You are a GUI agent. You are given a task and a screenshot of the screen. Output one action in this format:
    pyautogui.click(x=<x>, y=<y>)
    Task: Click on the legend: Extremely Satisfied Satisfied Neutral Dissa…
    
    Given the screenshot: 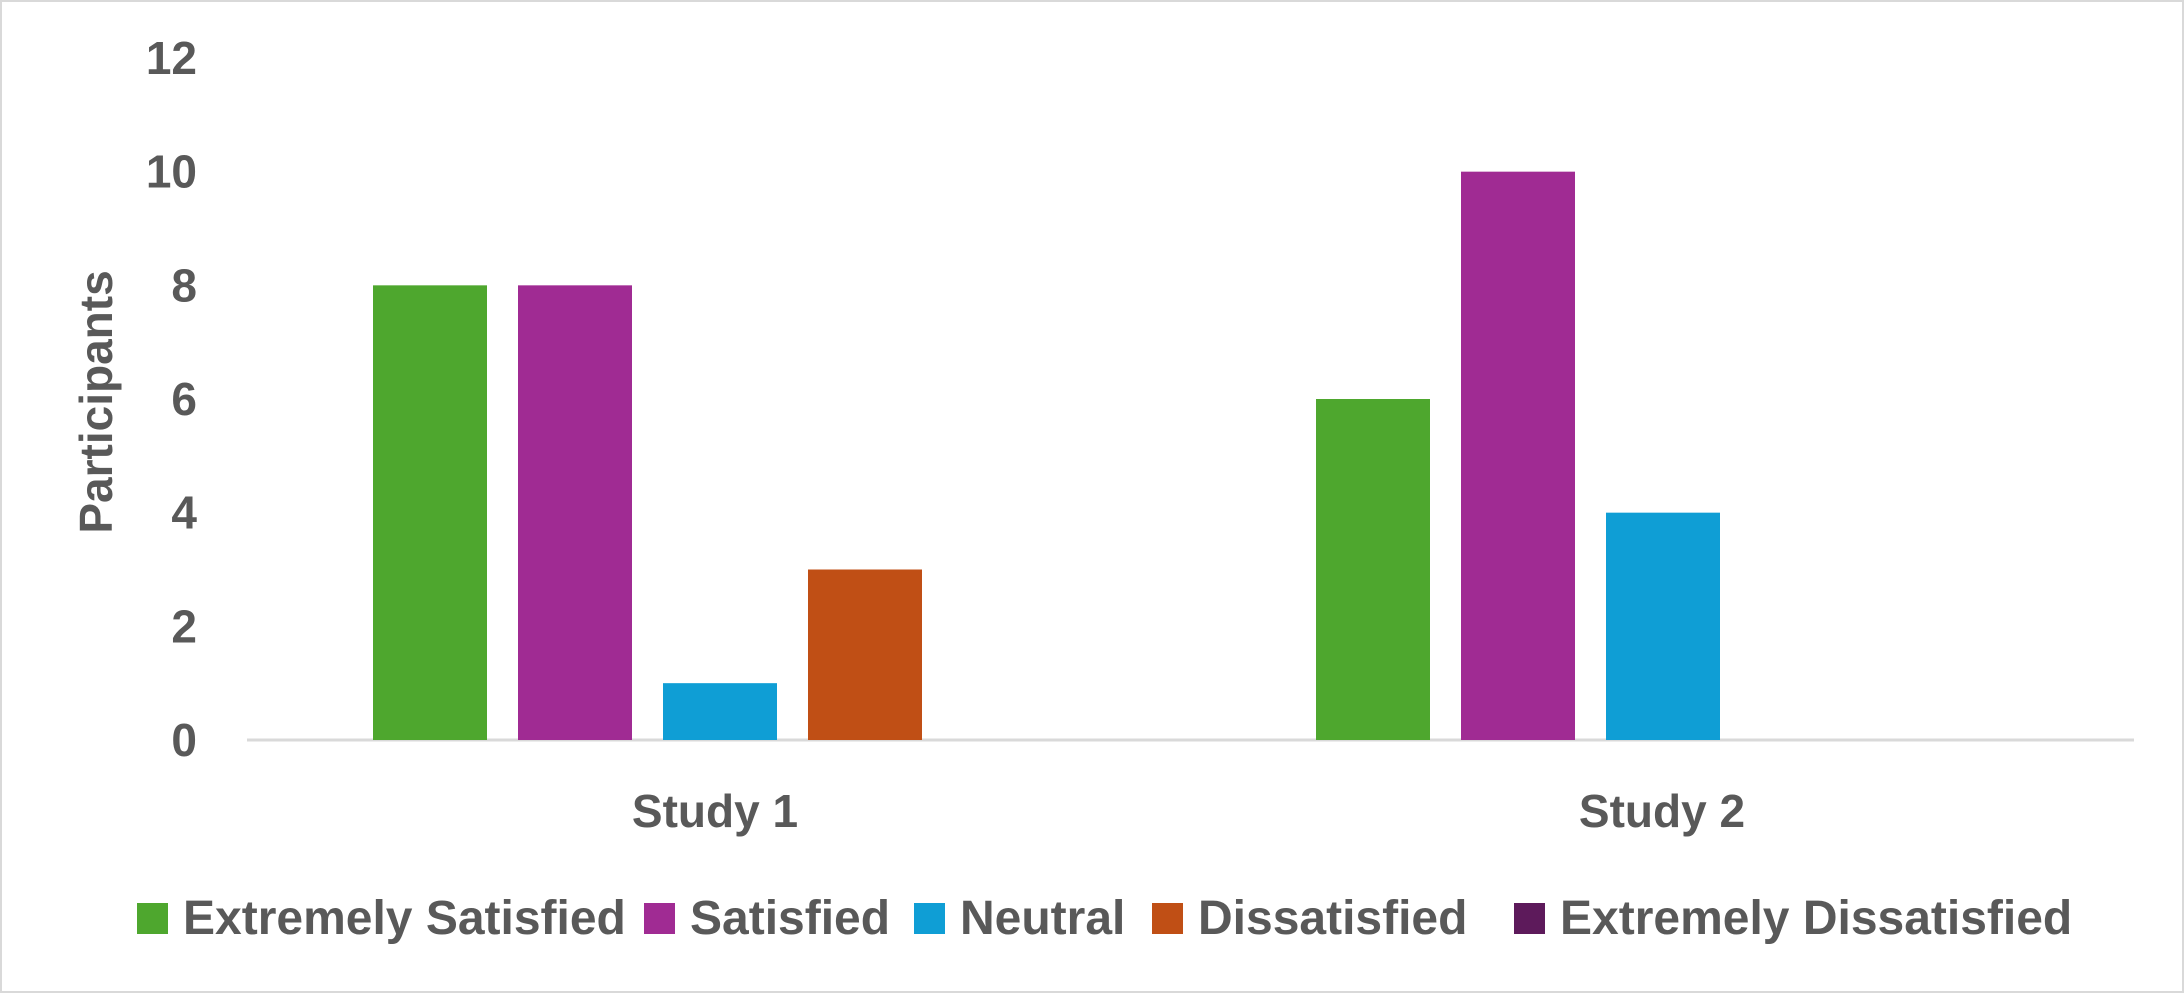 What is the action you would take?
    pyautogui.click(x=1104, y=918)
    